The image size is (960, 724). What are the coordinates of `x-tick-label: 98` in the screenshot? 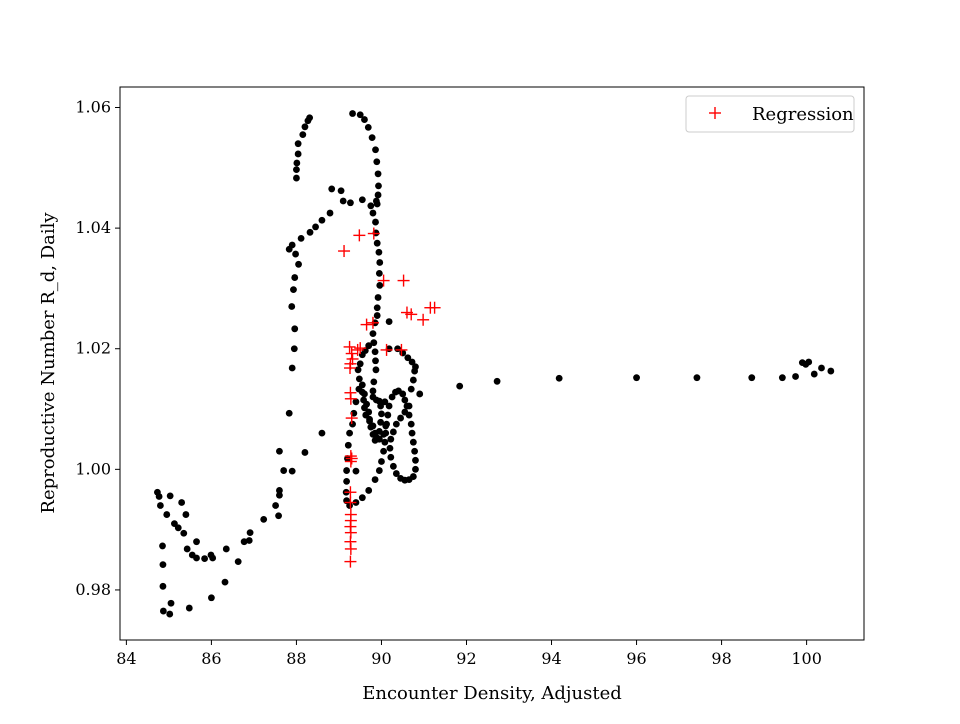 It's located at (721, 658).